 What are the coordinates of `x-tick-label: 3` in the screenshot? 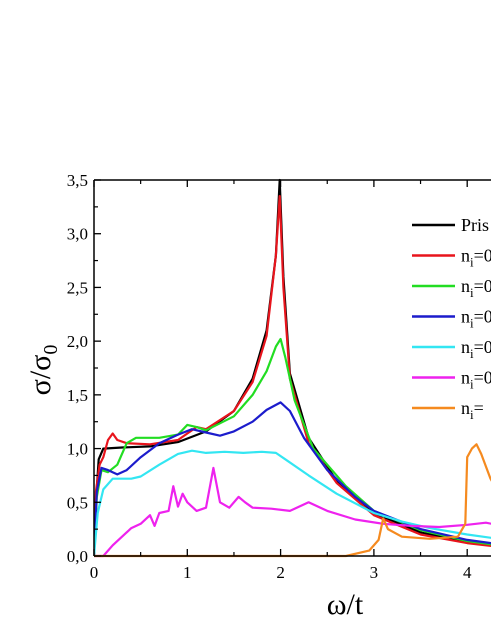 It's located at (374, 572).